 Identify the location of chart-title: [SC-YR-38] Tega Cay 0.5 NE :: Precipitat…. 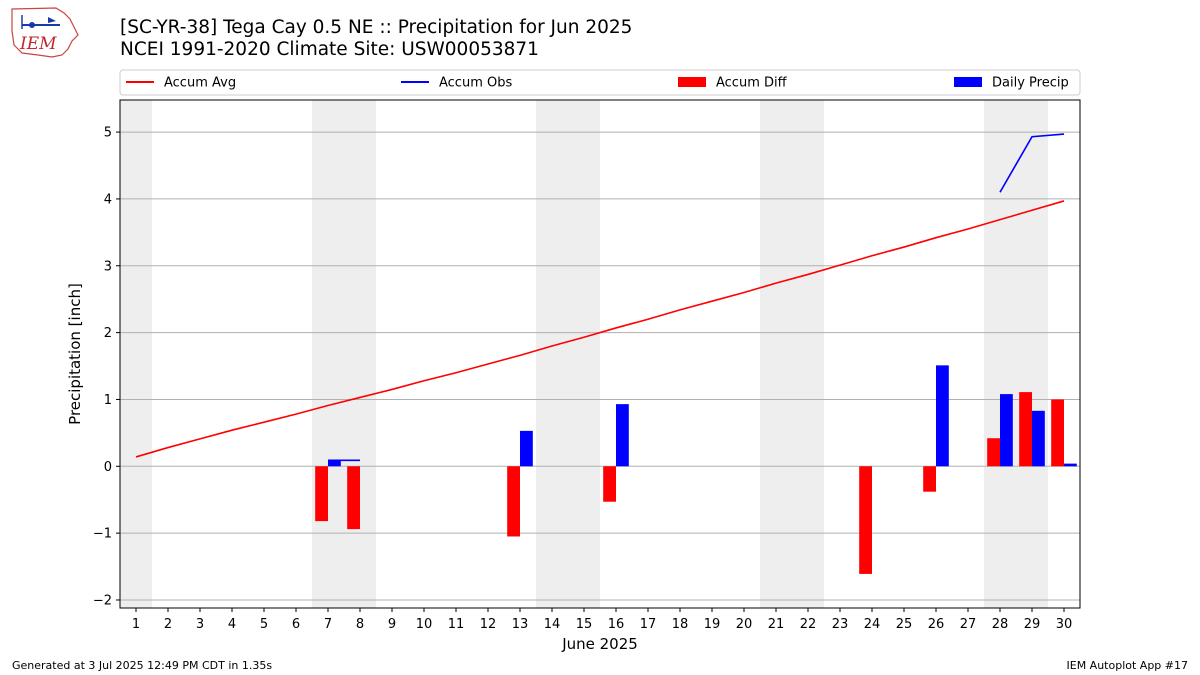
(376, 39).